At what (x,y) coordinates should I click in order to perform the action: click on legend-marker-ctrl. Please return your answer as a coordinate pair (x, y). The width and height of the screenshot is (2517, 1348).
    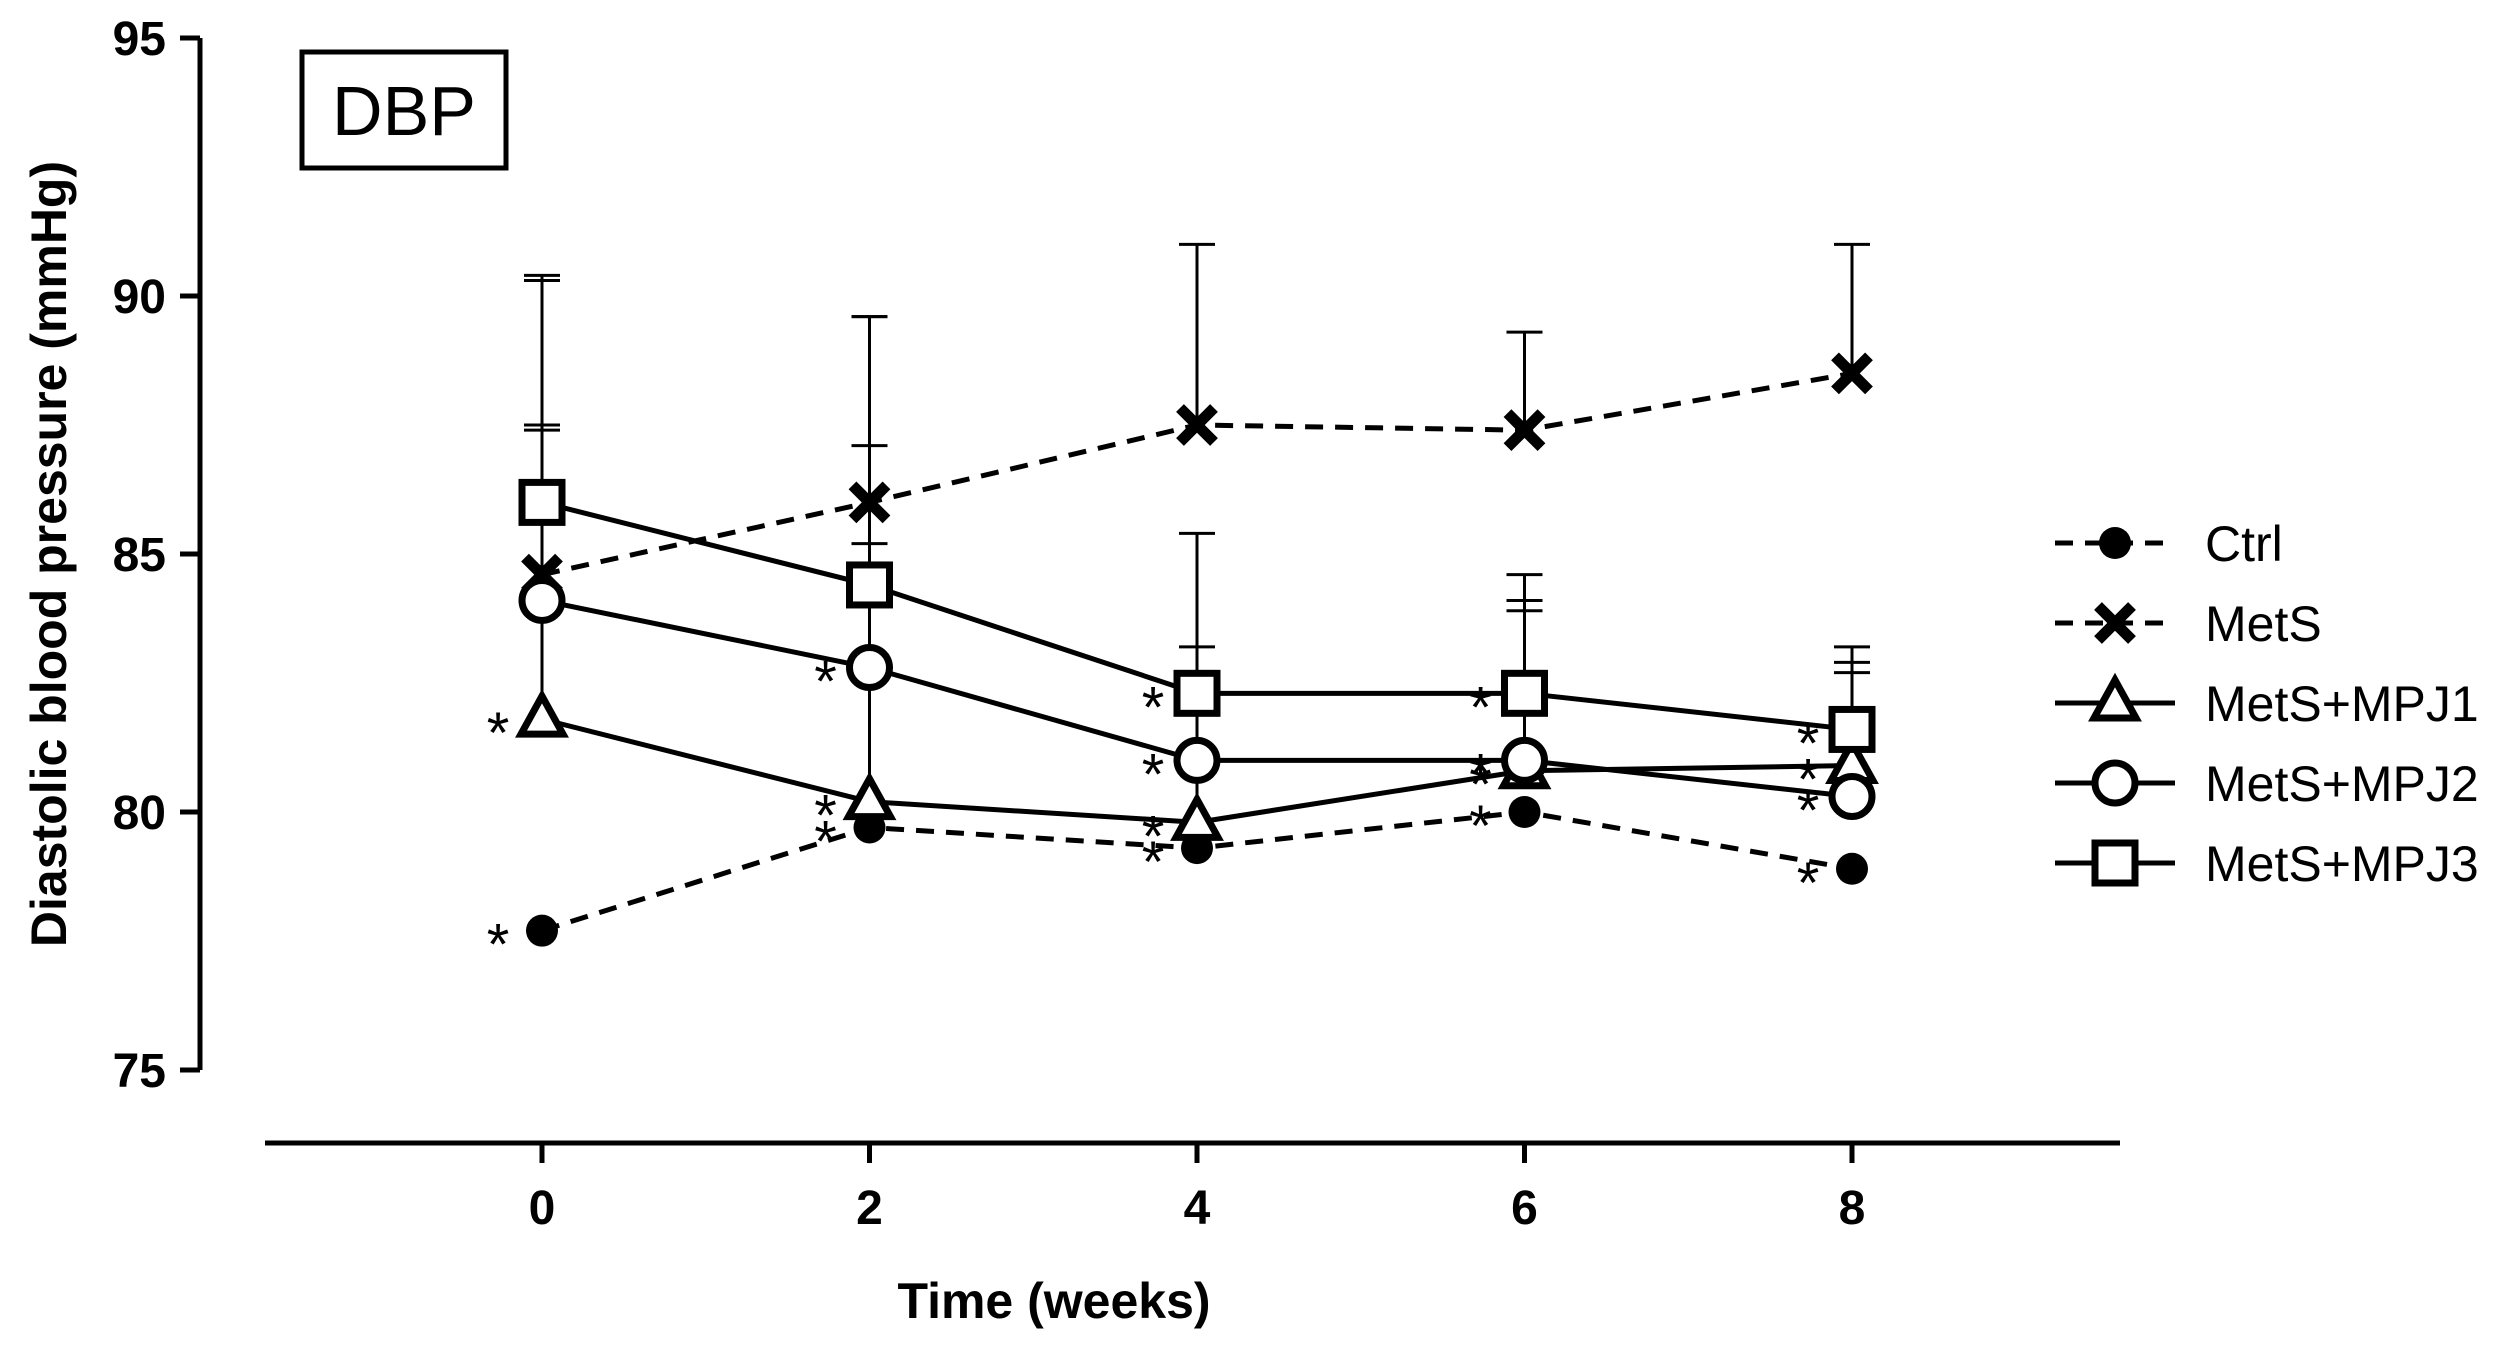
    Looking at the image, I should click on (2115, 543).